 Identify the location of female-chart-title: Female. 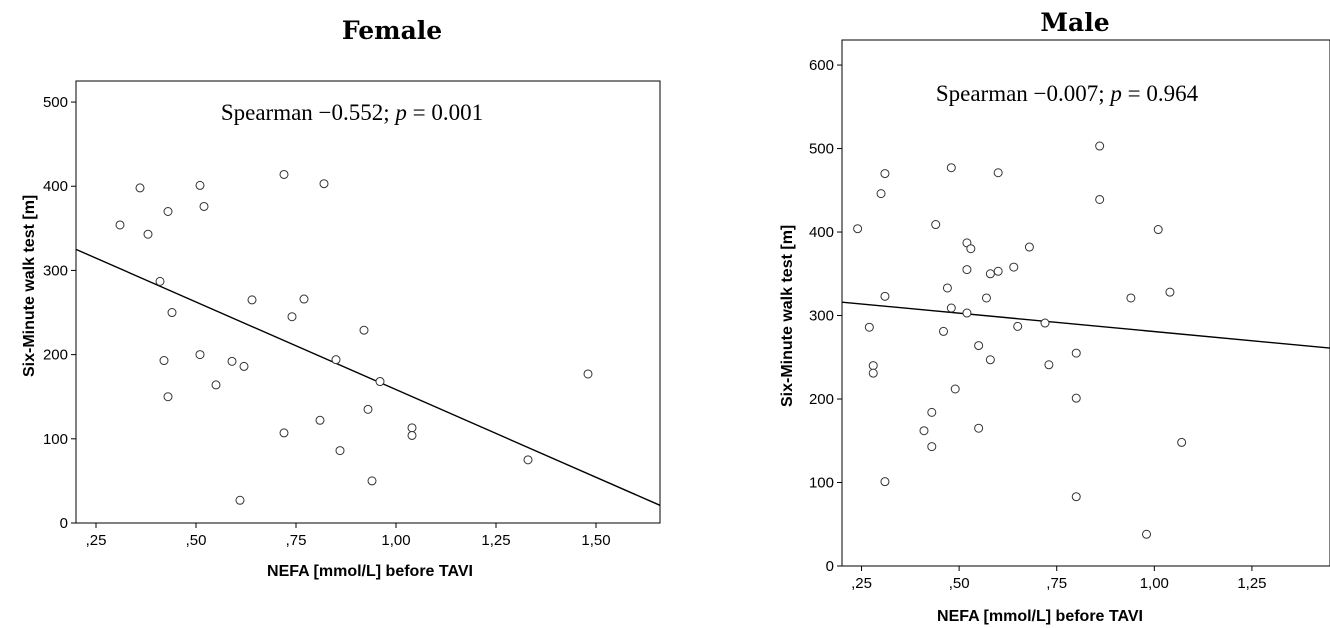
(392, 30).